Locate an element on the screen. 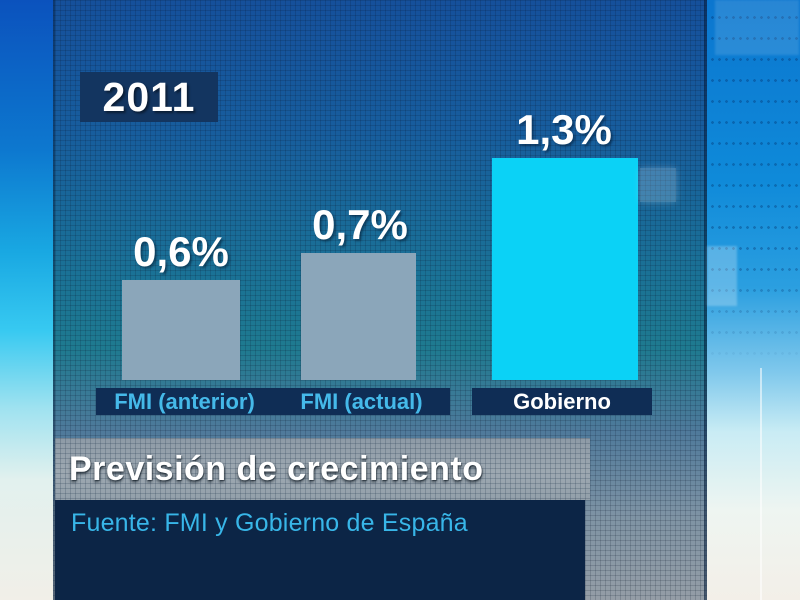  bar-value-label-fmi-anterior: 0,6% is located at coordinates (181, 251).